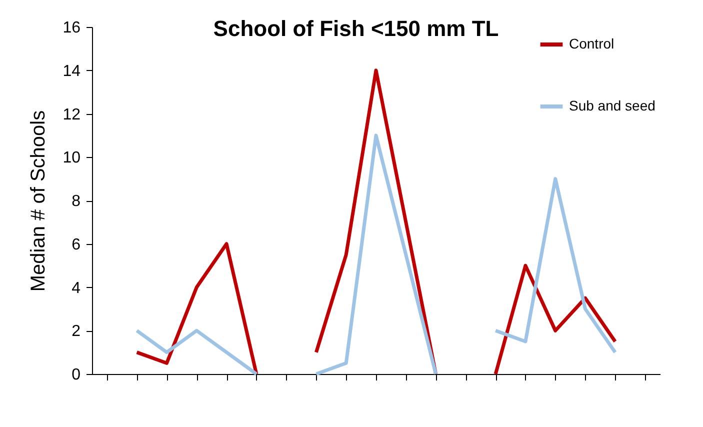 This screenshot has width=703, height=427. I want to click on y-tick-label: 12, so click(71, 115).